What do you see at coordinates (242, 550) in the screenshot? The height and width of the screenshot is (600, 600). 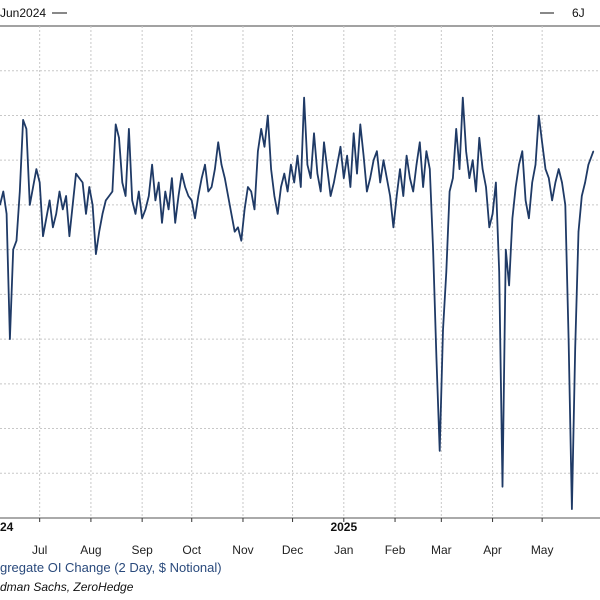 I see `x-tick-label: Nov` at bounding box center [242, 550].